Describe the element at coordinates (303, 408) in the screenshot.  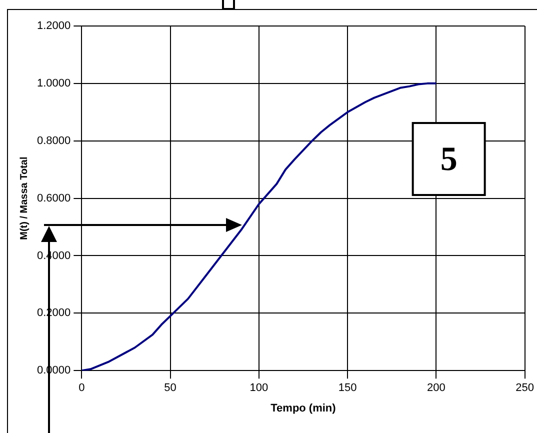
I see `x-axis-title: Tempo (min)` at that location.